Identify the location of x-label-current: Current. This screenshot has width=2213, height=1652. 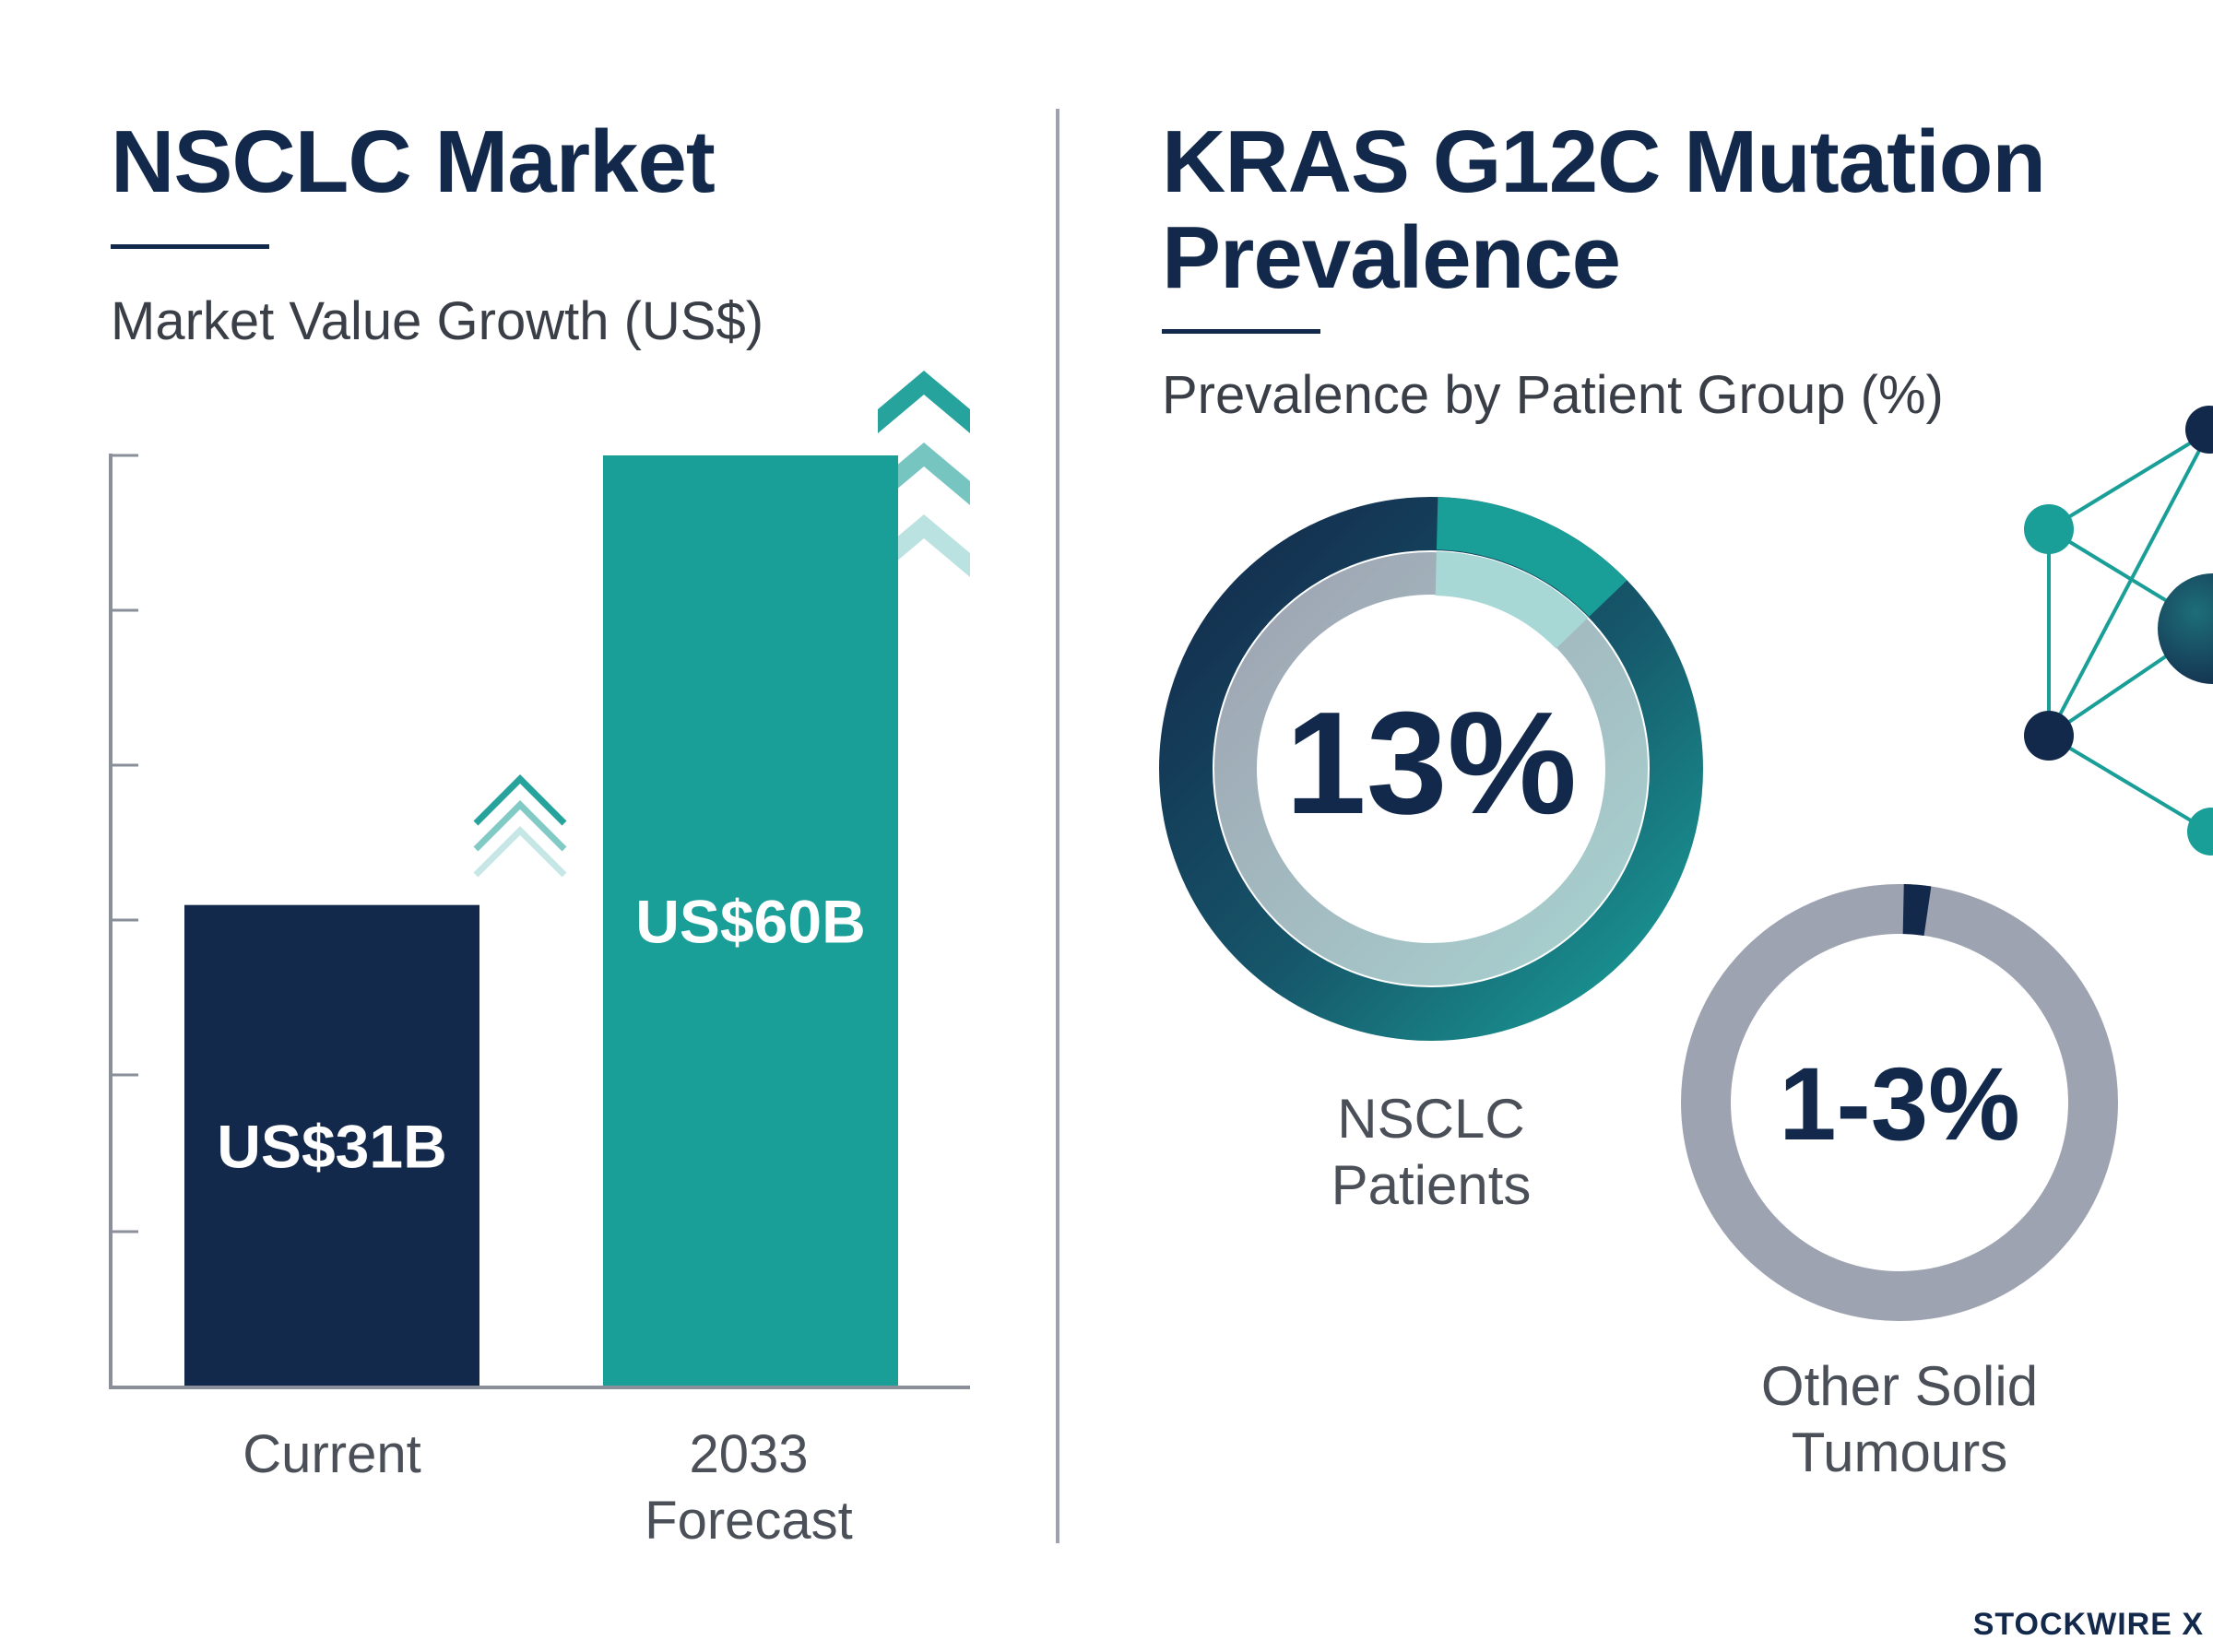
(332, 1454).